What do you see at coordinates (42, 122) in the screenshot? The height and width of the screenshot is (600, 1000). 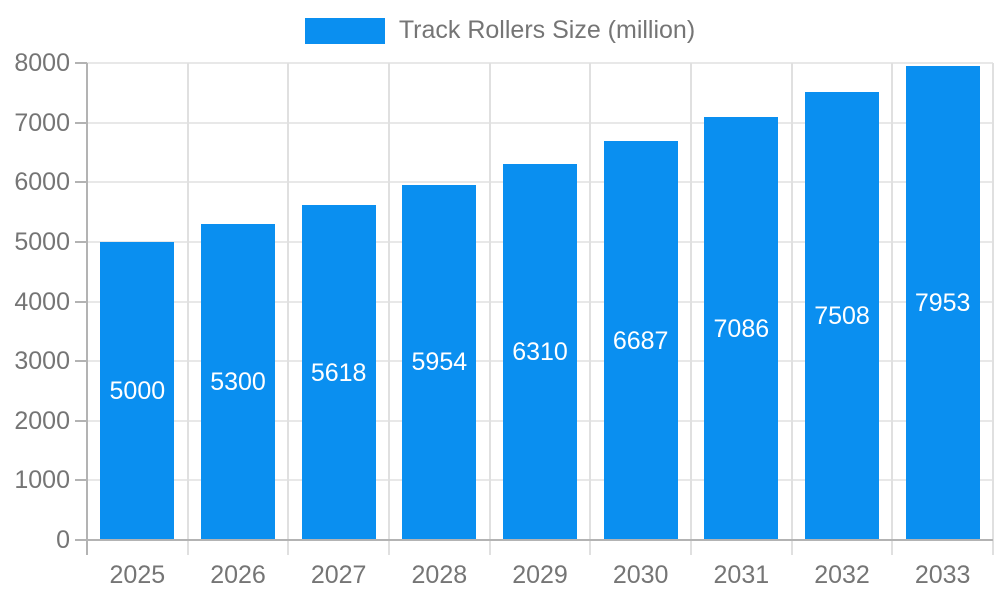 I see `y-tick-label: 7000` at bounding box center [42, 122].